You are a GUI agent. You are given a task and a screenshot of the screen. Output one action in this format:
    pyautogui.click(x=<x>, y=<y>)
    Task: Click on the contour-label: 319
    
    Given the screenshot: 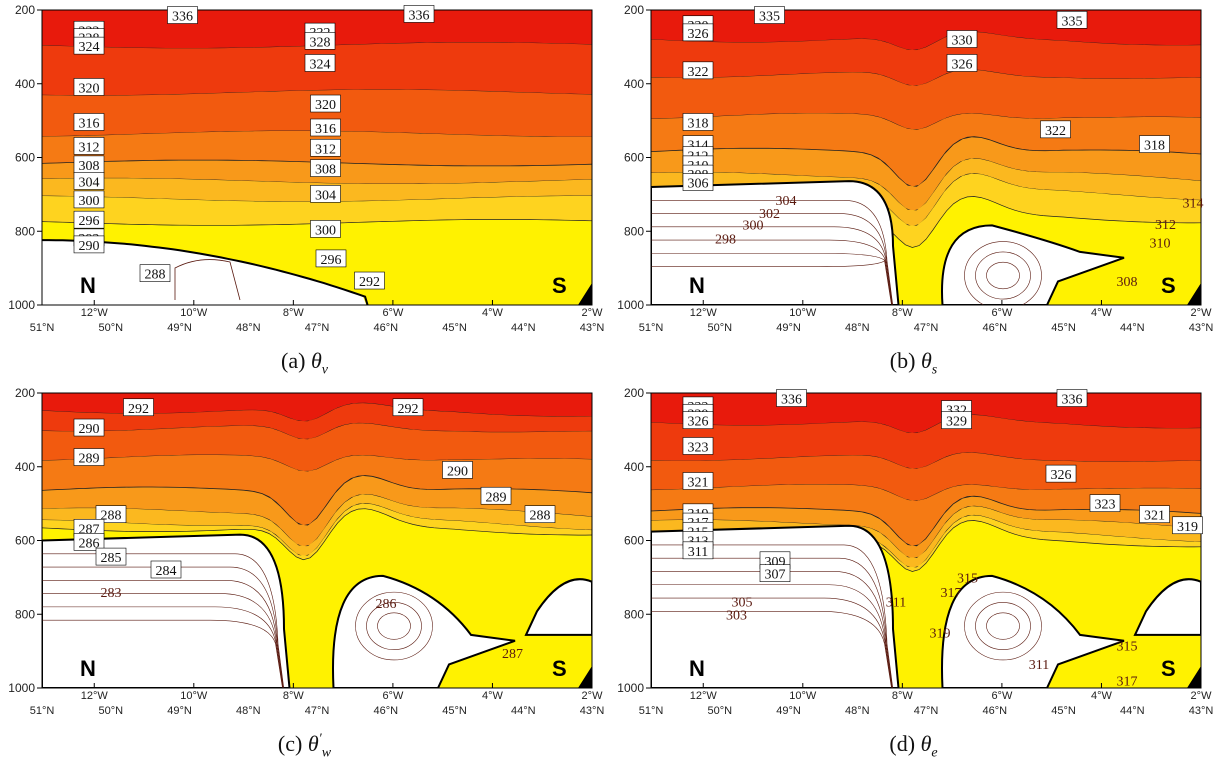 What is the action you would take?
    pyautogui.click(x=940, y=634)
    